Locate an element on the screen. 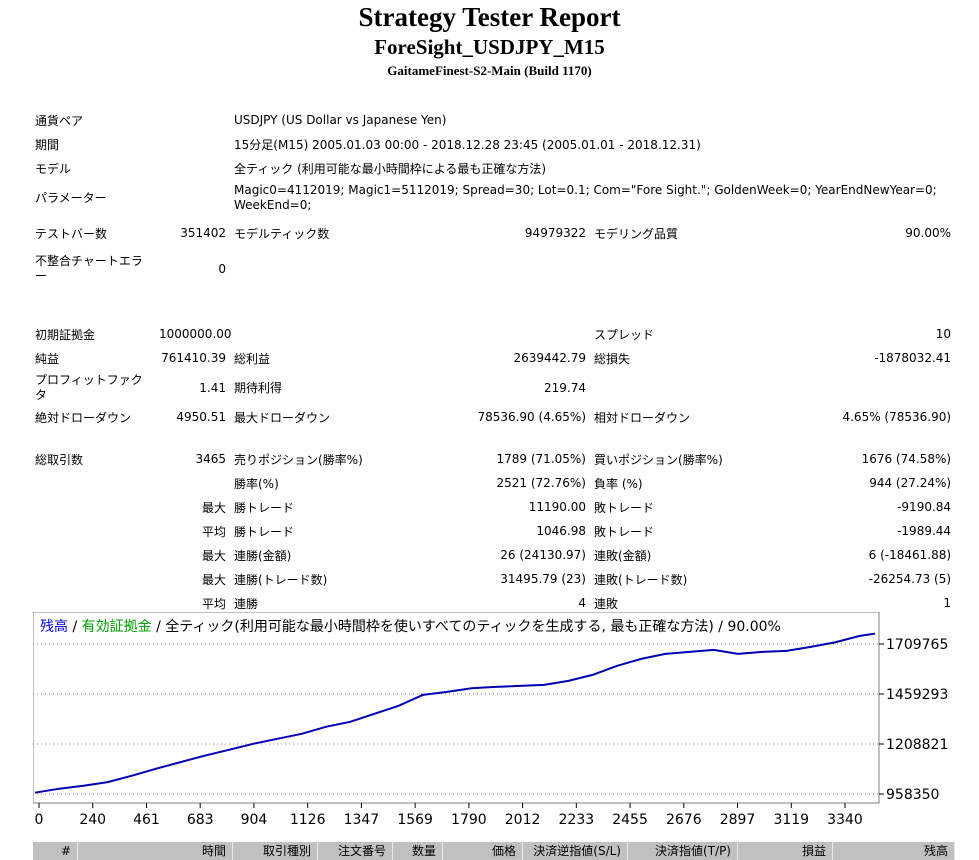 Image resolution: width=979 pixels, height=860 pixels. trades-header-col-tp: 決済指値(T/P) is located at coordinates (683, 851).